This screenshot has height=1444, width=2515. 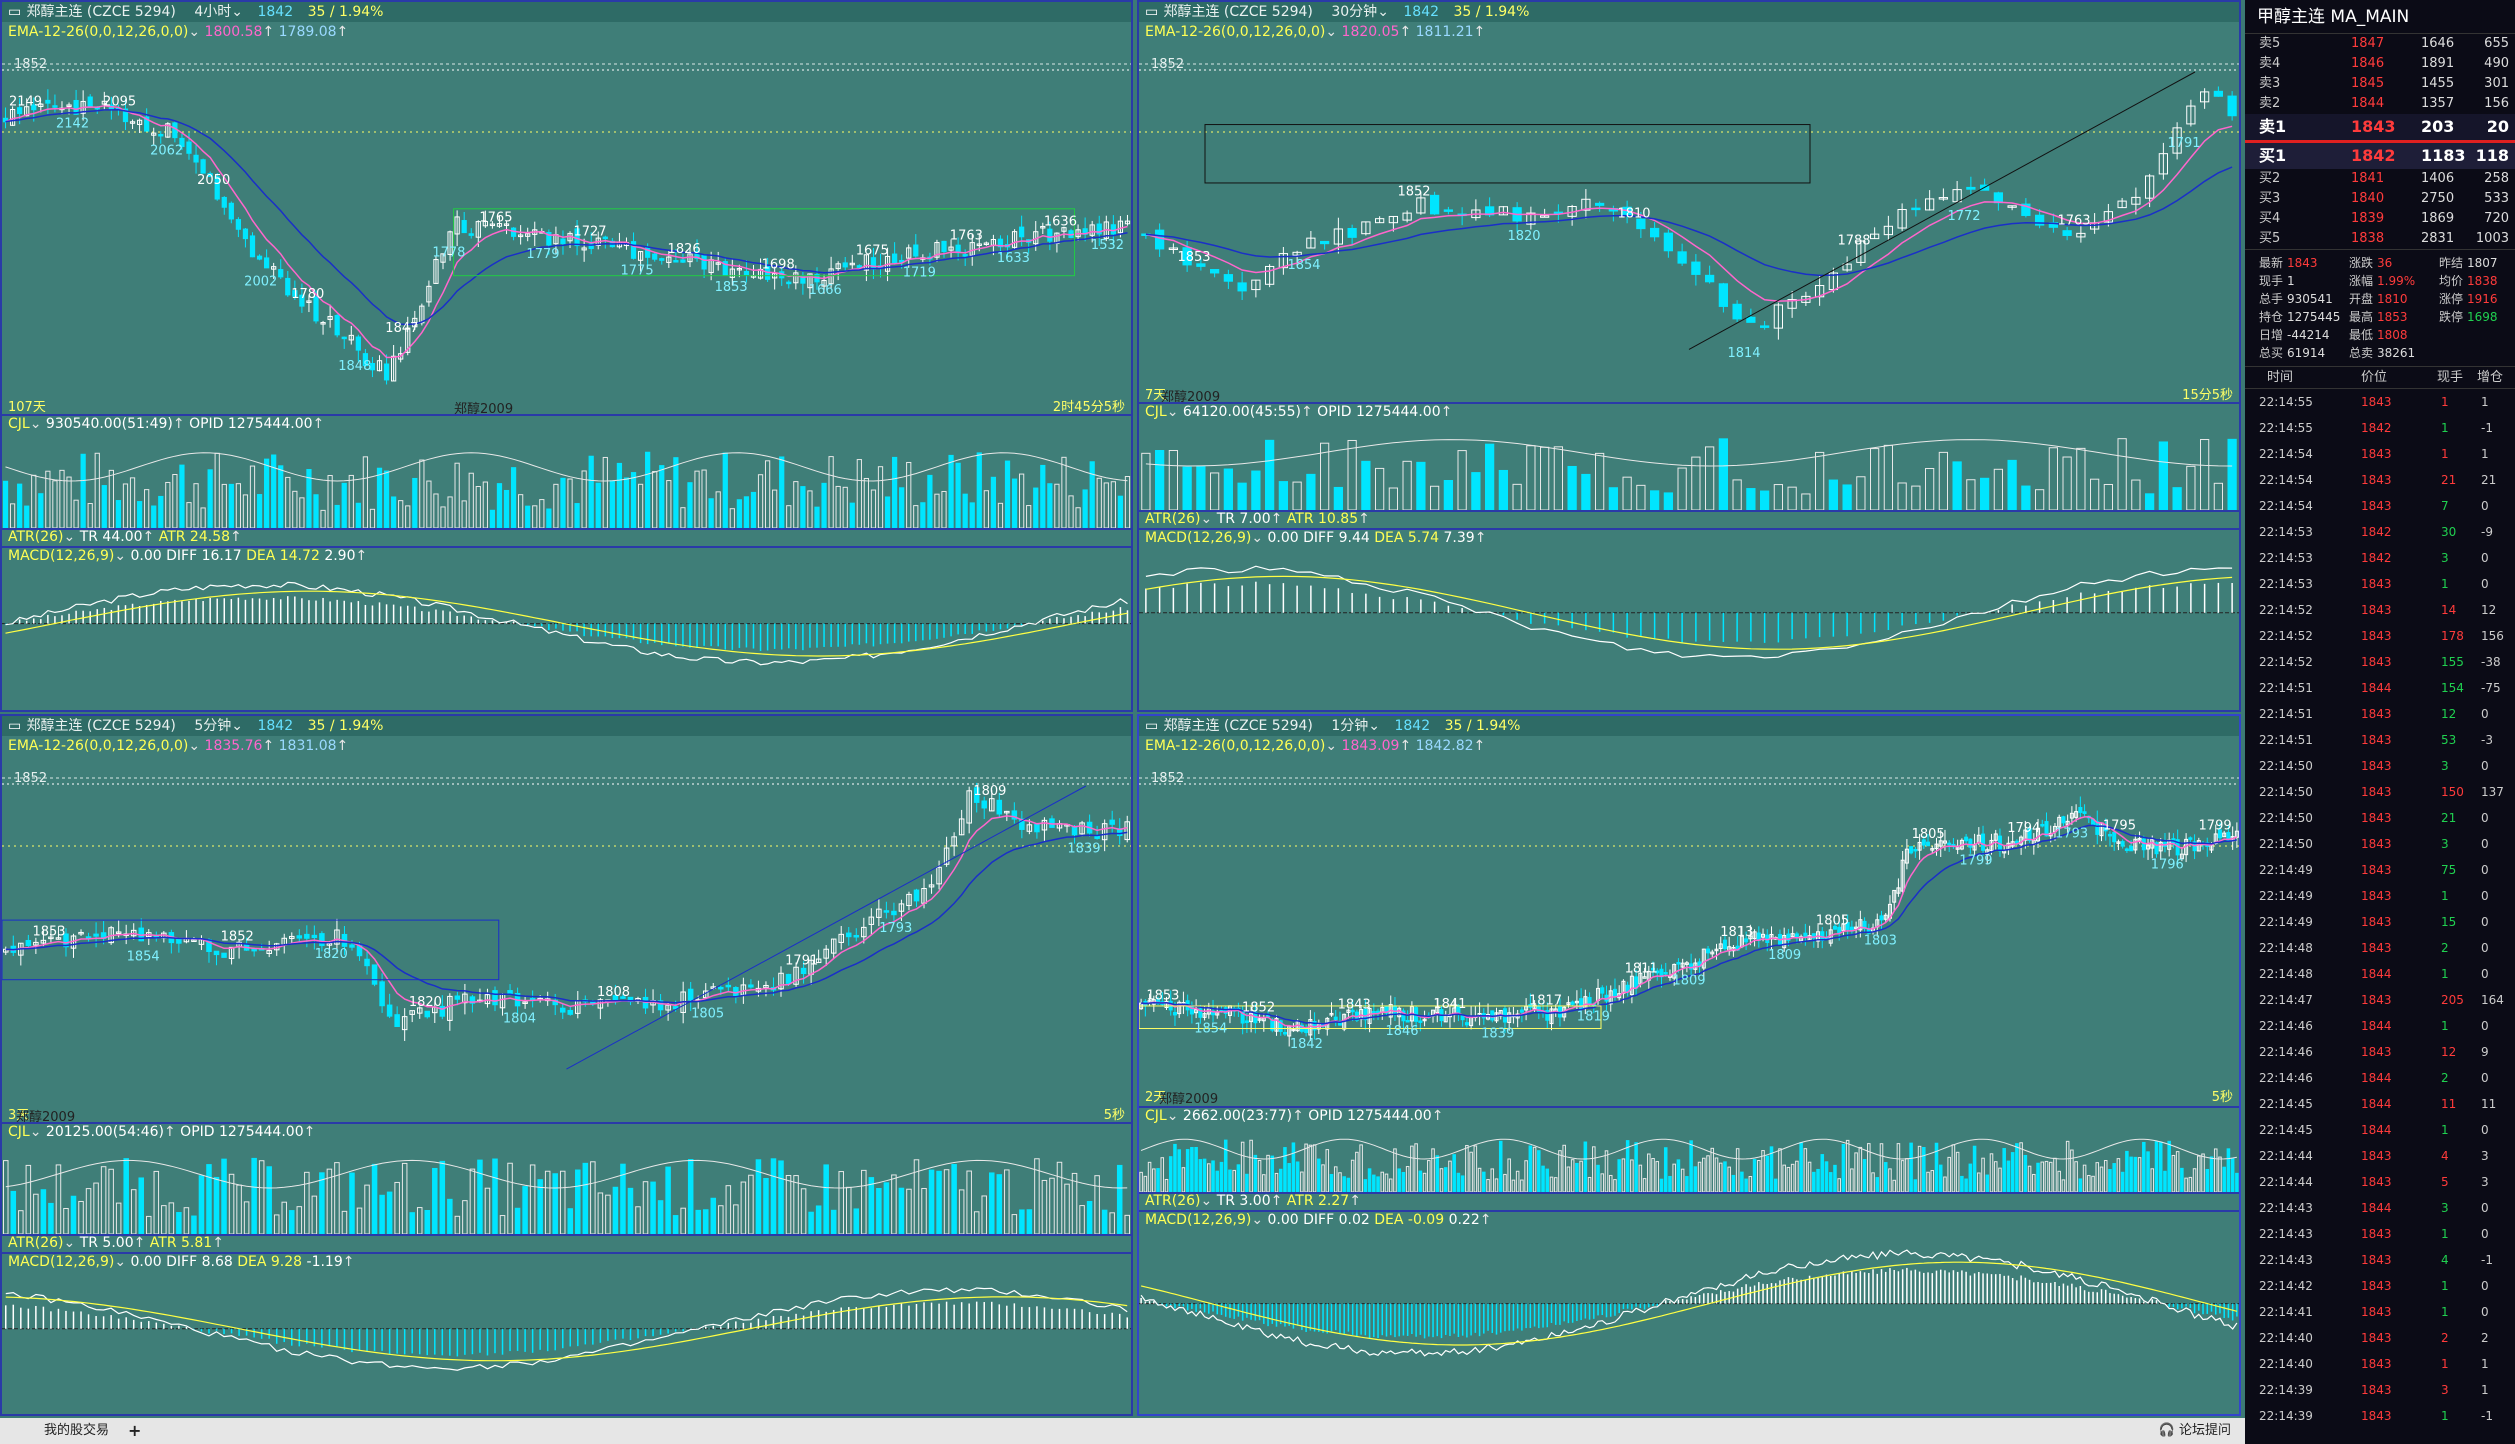 What do you see at coordinates (2380, 610) in the screenshot?
I see `tick-row: 22:14:52 1843 14 12` at bounding box center [2380, 610].